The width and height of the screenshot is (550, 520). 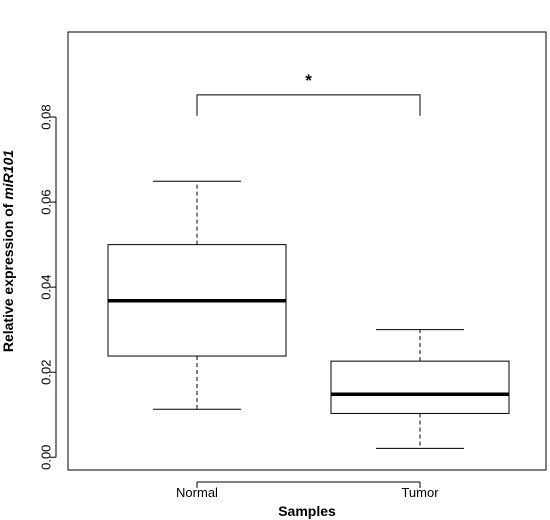 I want to click on bracket-line, so click(x=308, y=105).